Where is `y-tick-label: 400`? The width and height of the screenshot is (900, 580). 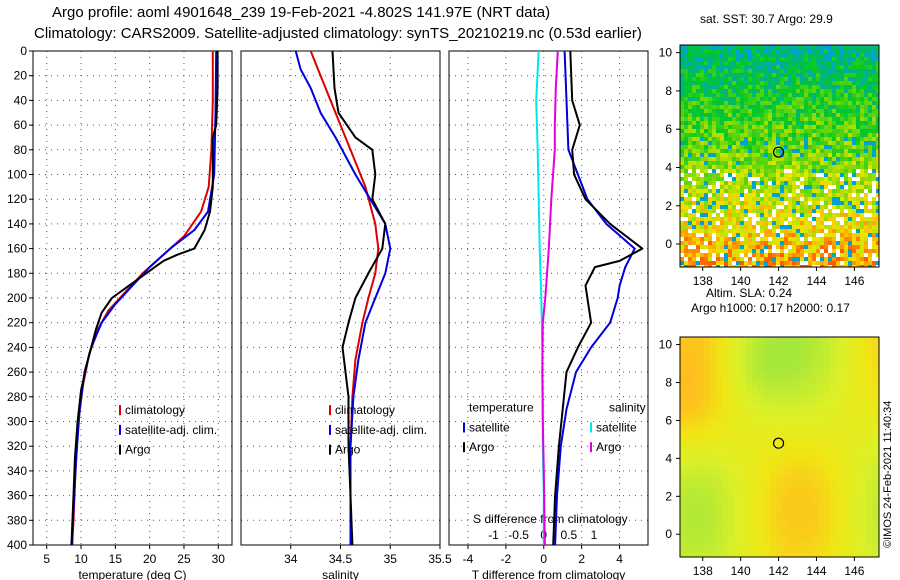
y-tick-label: 400 is located at coordinates (17, 545).